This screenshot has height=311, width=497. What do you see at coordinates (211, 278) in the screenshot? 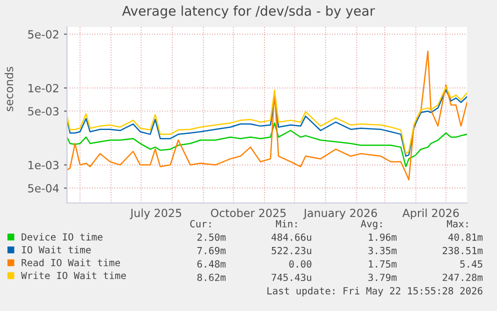
I see `text: 8.62m` at bounding box center [211, 278].